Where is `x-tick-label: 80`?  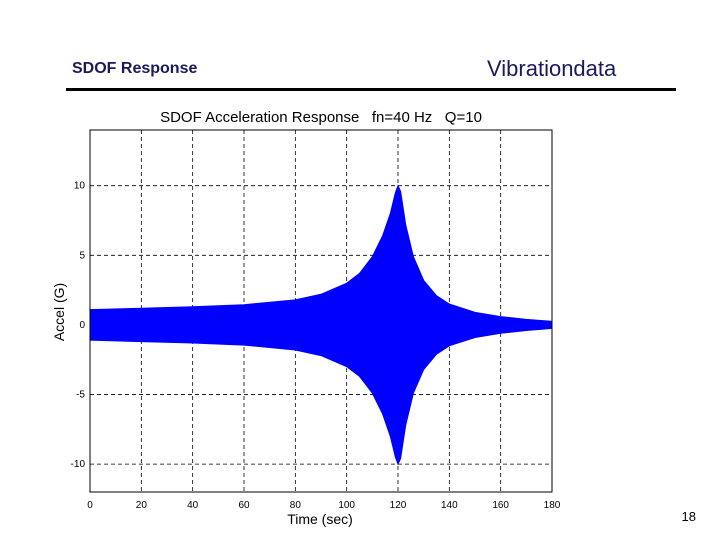
x-tick-label: 80 is located at coordinates (296, 505).